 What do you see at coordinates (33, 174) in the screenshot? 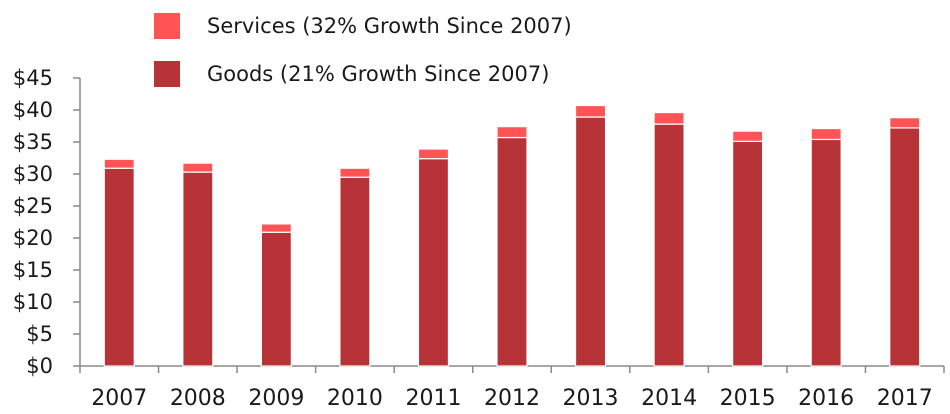
I see `y-tick-label: $30` at bounding box center [33, 174].